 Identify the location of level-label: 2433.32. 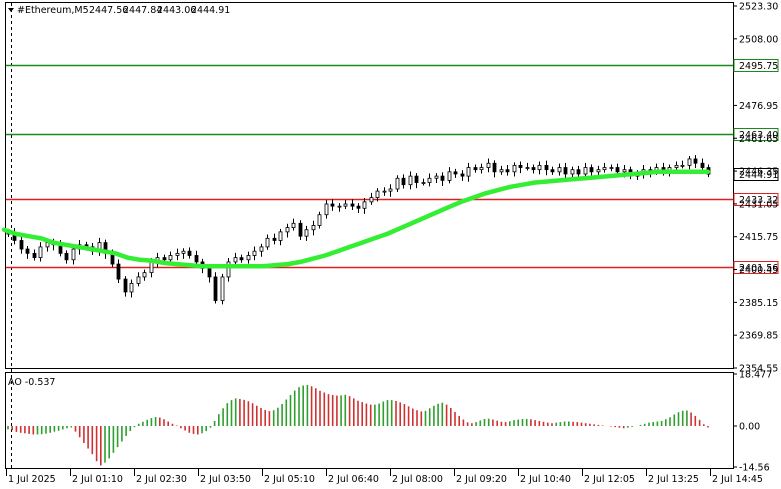
(758, 200).